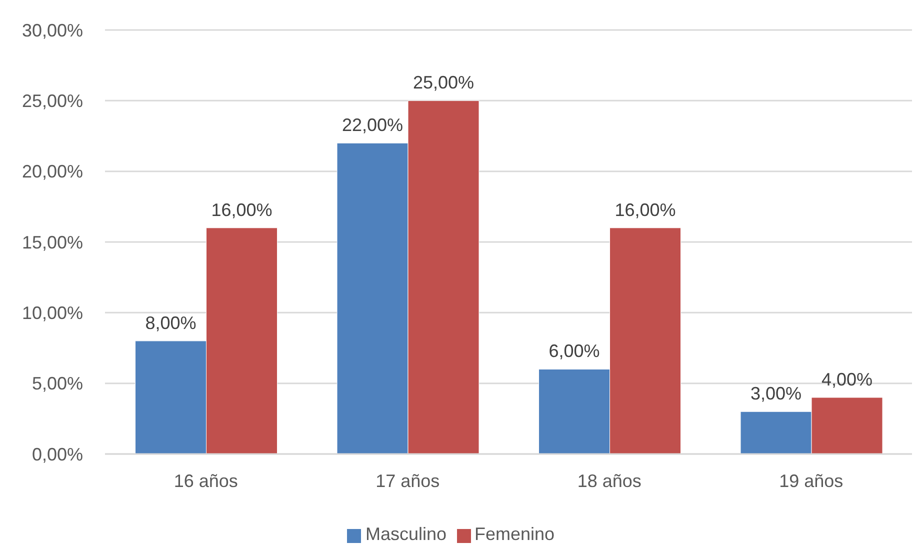 The image size is (914, 545). Describe the element at coordinates (57, 384) in the screenshot. I see `y-tick-label: 5,00%` at that location.